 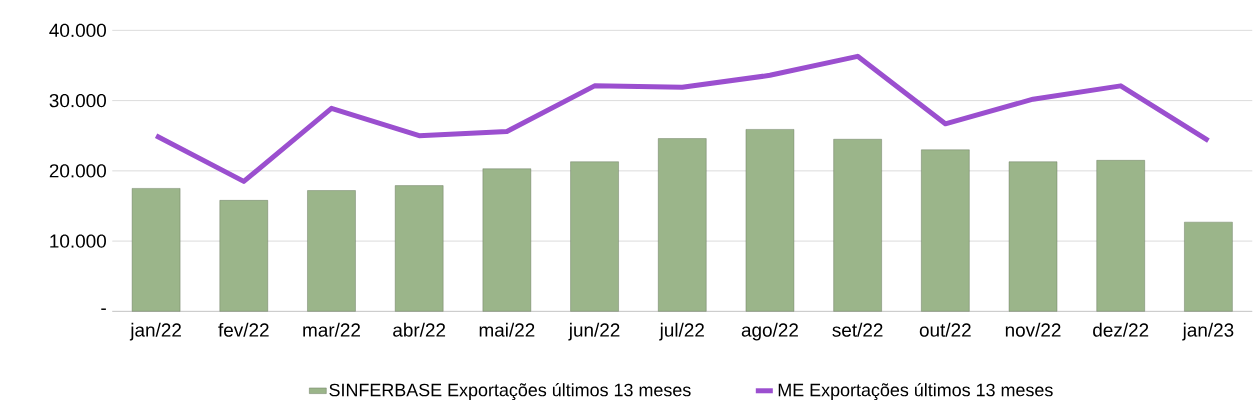 What do you see at coordinates (155, 331) in the screenshot?
I see `x-tick-label: jan/22` at bounding box center [155, 331].